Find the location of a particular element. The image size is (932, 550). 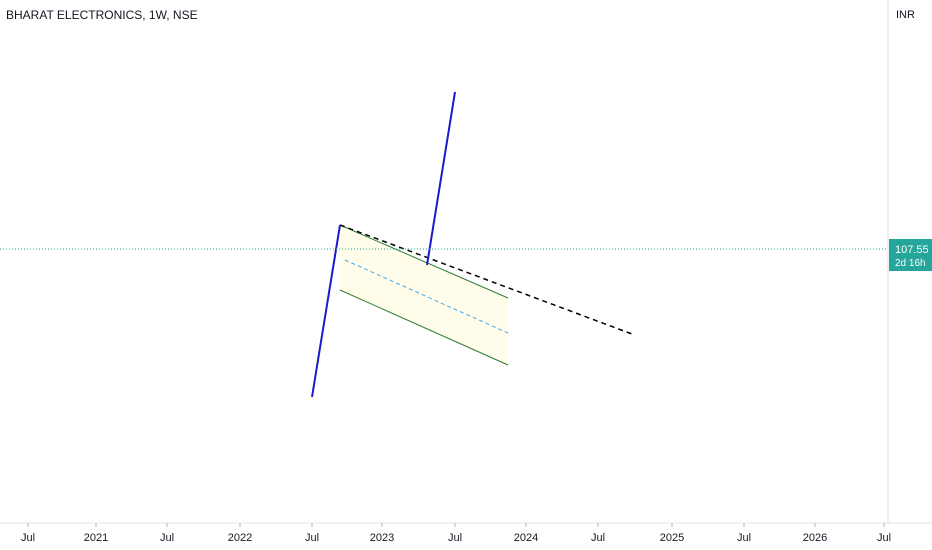

price-badge-value: 107.55 is located at coordinates (912, 250).